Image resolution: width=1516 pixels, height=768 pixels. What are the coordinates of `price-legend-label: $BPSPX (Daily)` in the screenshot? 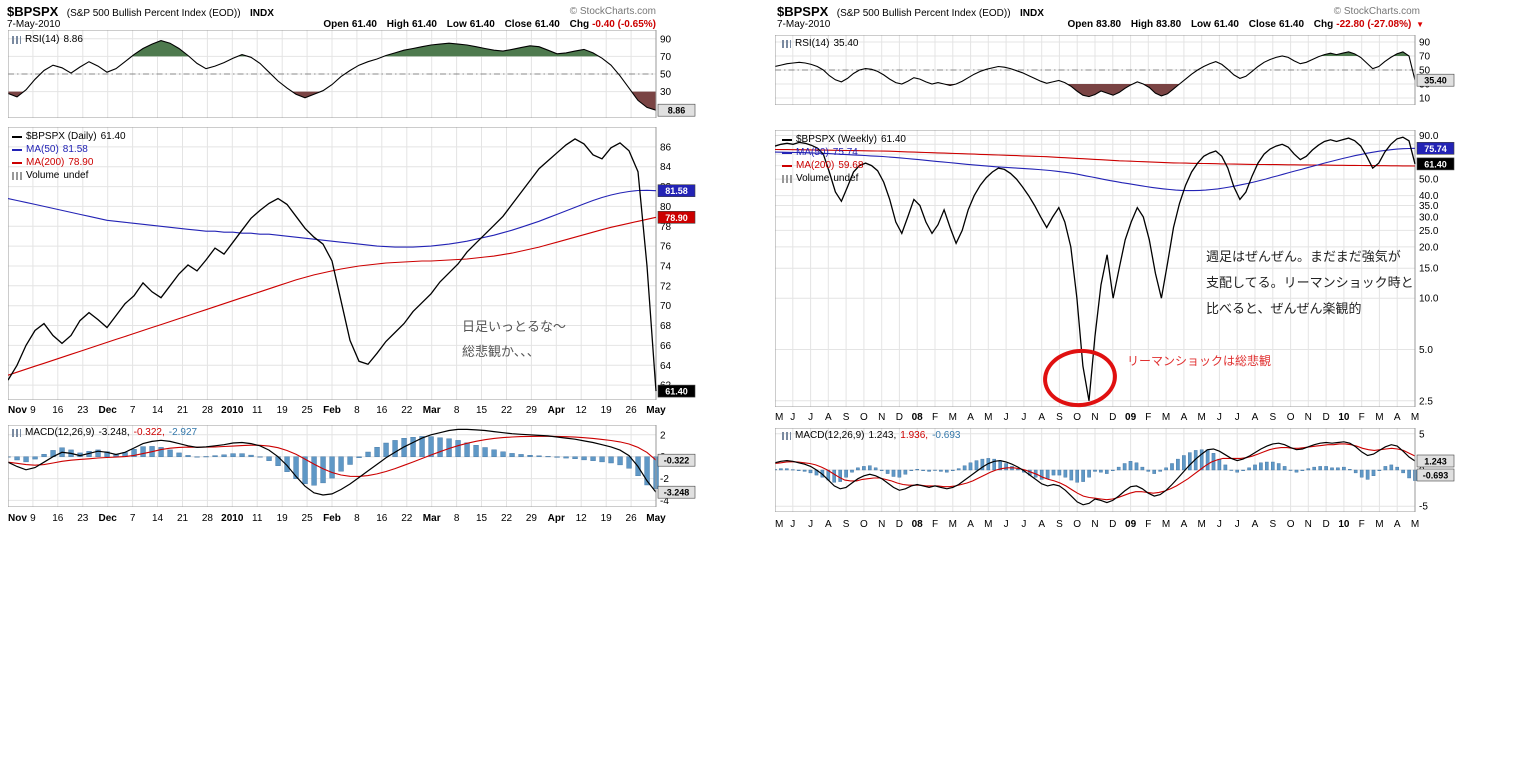 It's located at (61, 136).